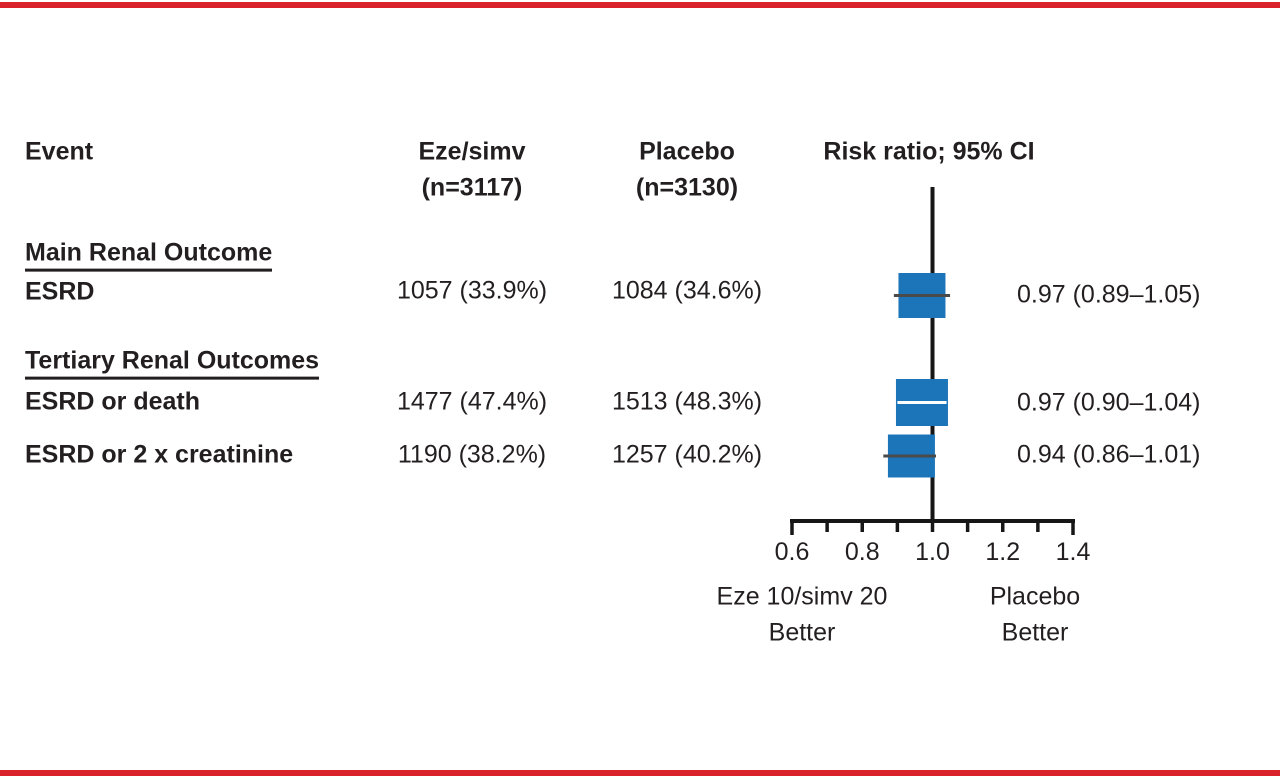 The width and height of the screenshot is (1280, 778). Describe the element at coordinates (932, 552) in the screenshot. I see `axis-tick-label: 1.0` at that location.